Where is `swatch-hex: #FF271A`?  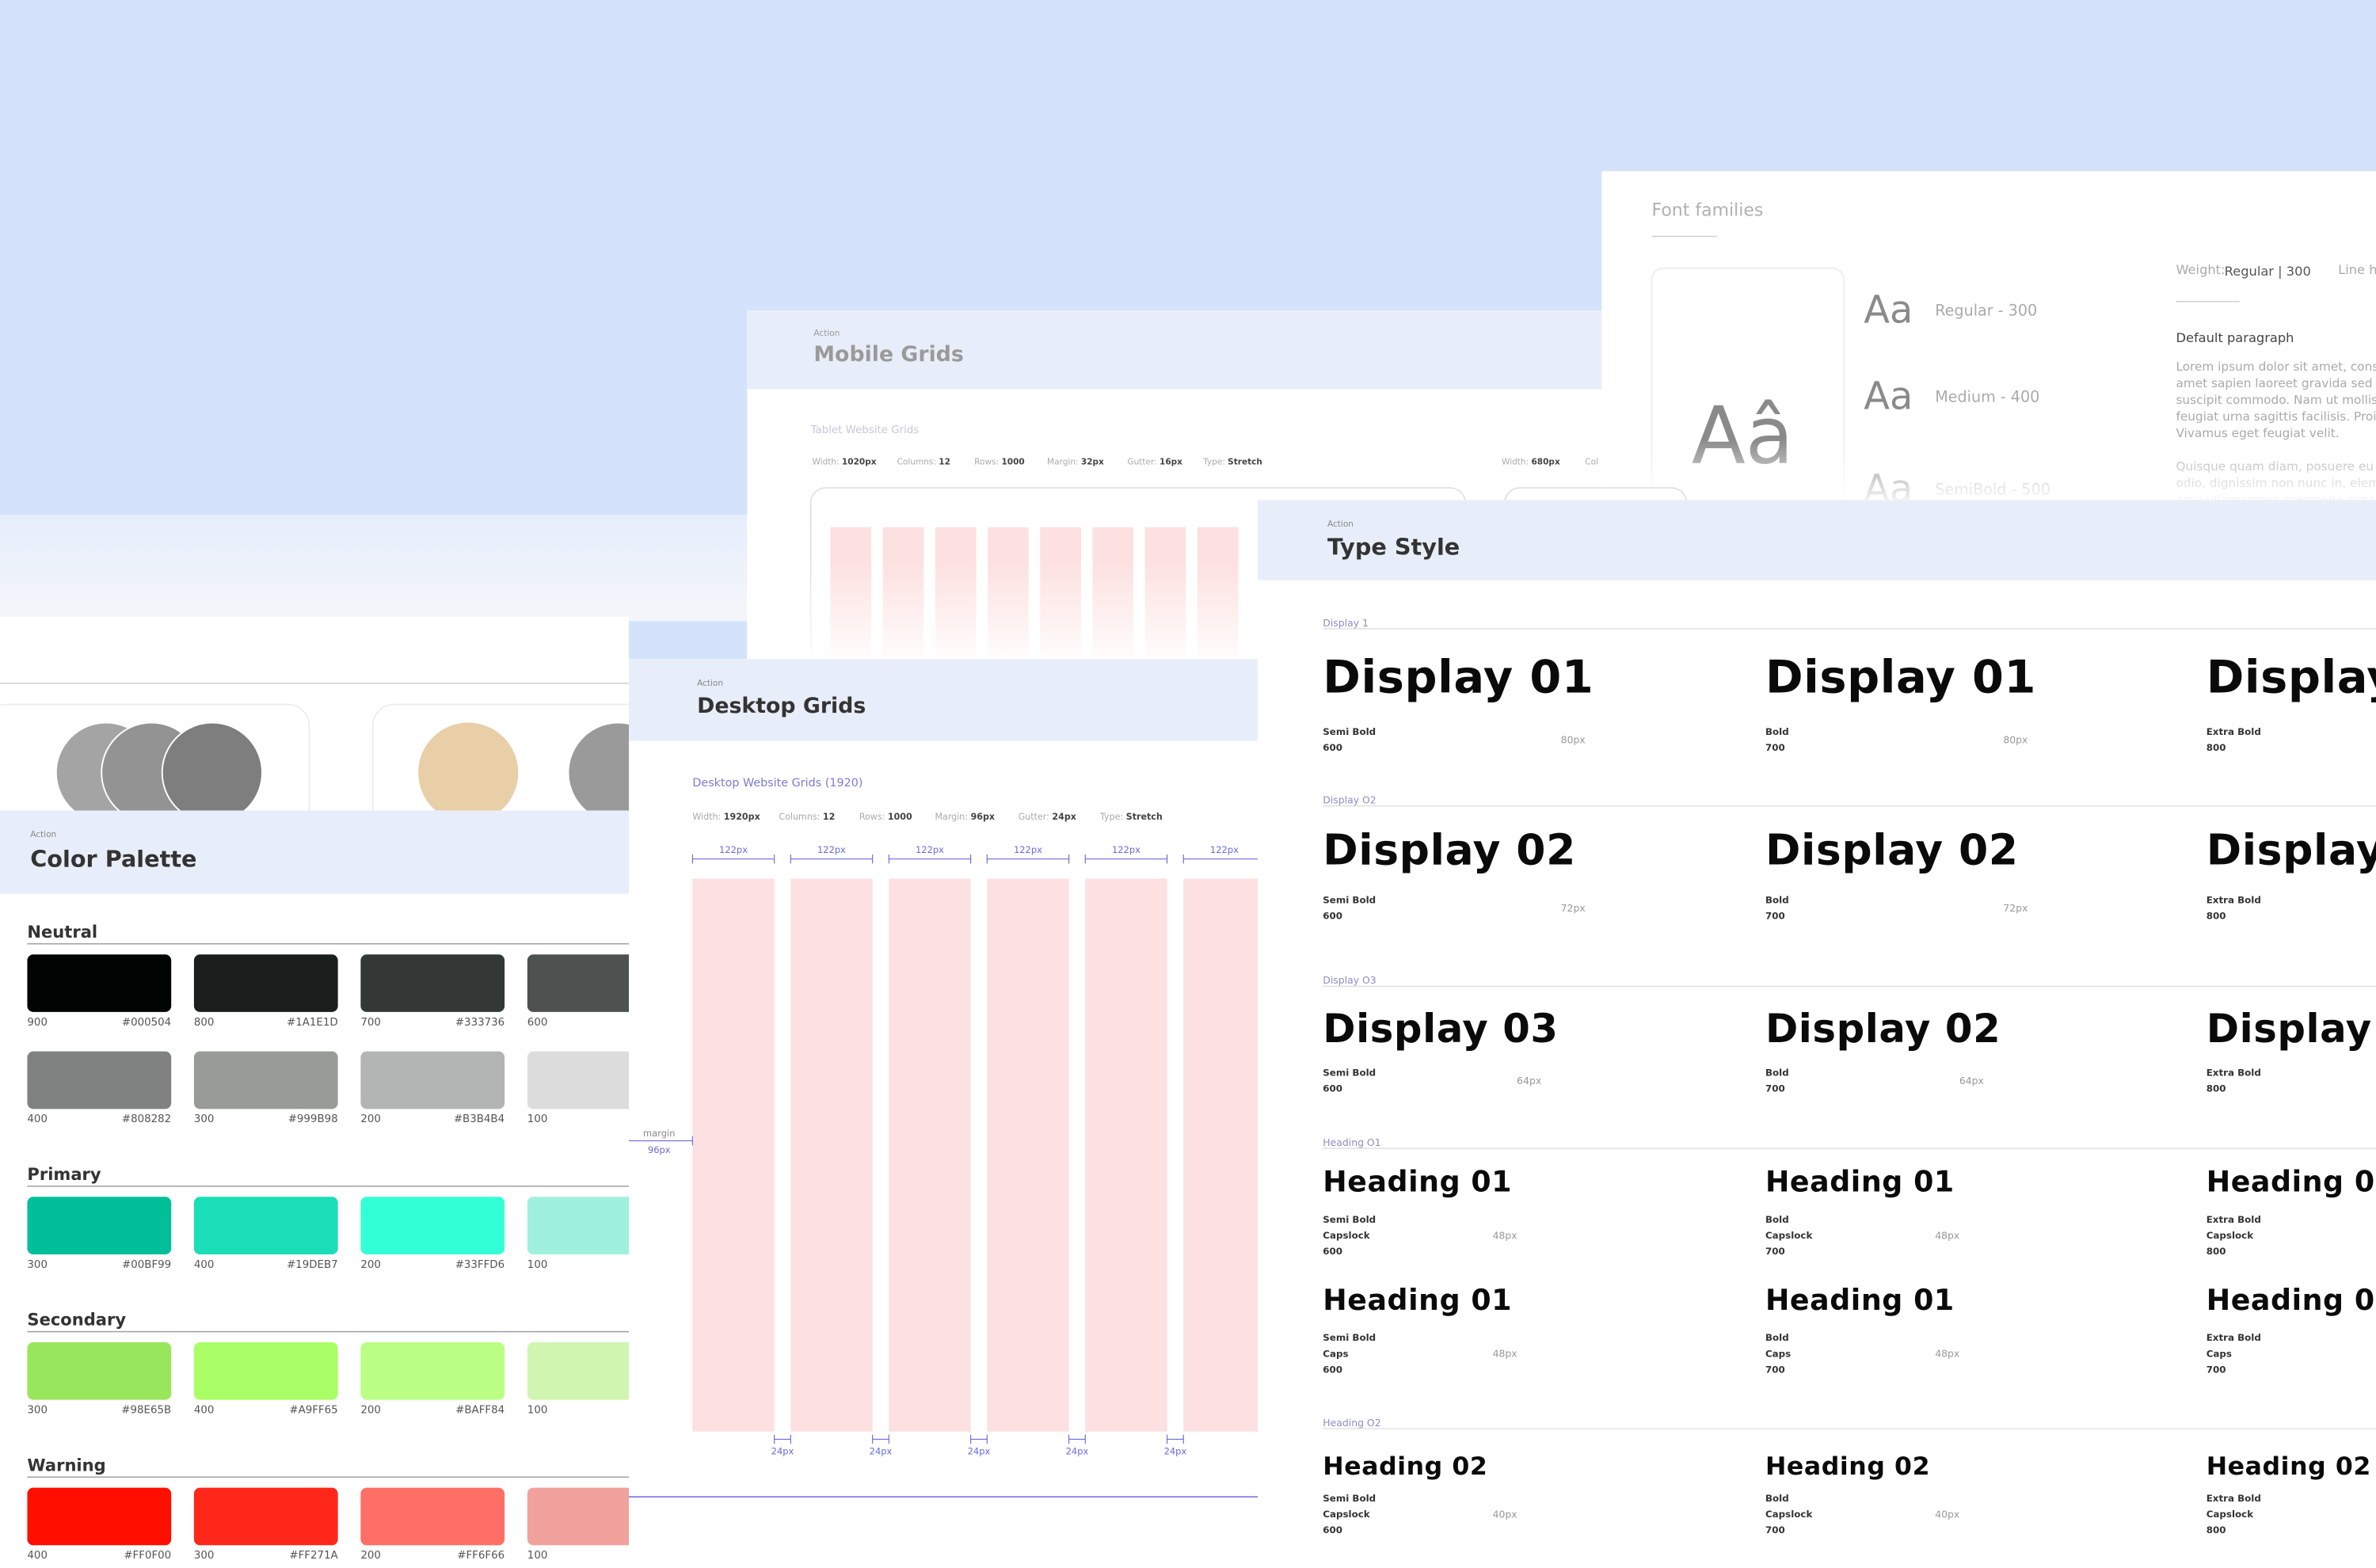
swatch-hex: #FF271A is located at coordinates (313, 1556).